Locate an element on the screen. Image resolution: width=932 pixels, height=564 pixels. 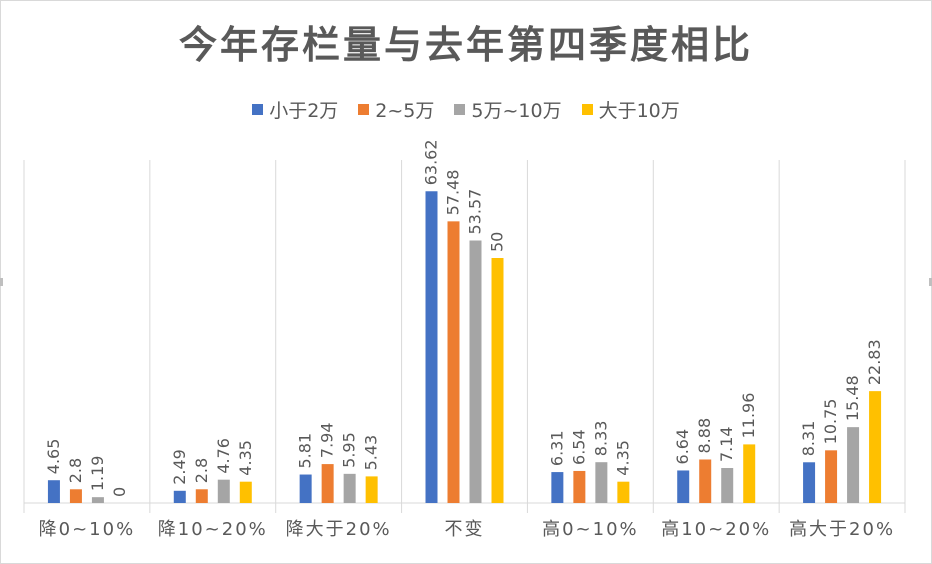
data-label: 5.81 is located at coordinates (305, 451).